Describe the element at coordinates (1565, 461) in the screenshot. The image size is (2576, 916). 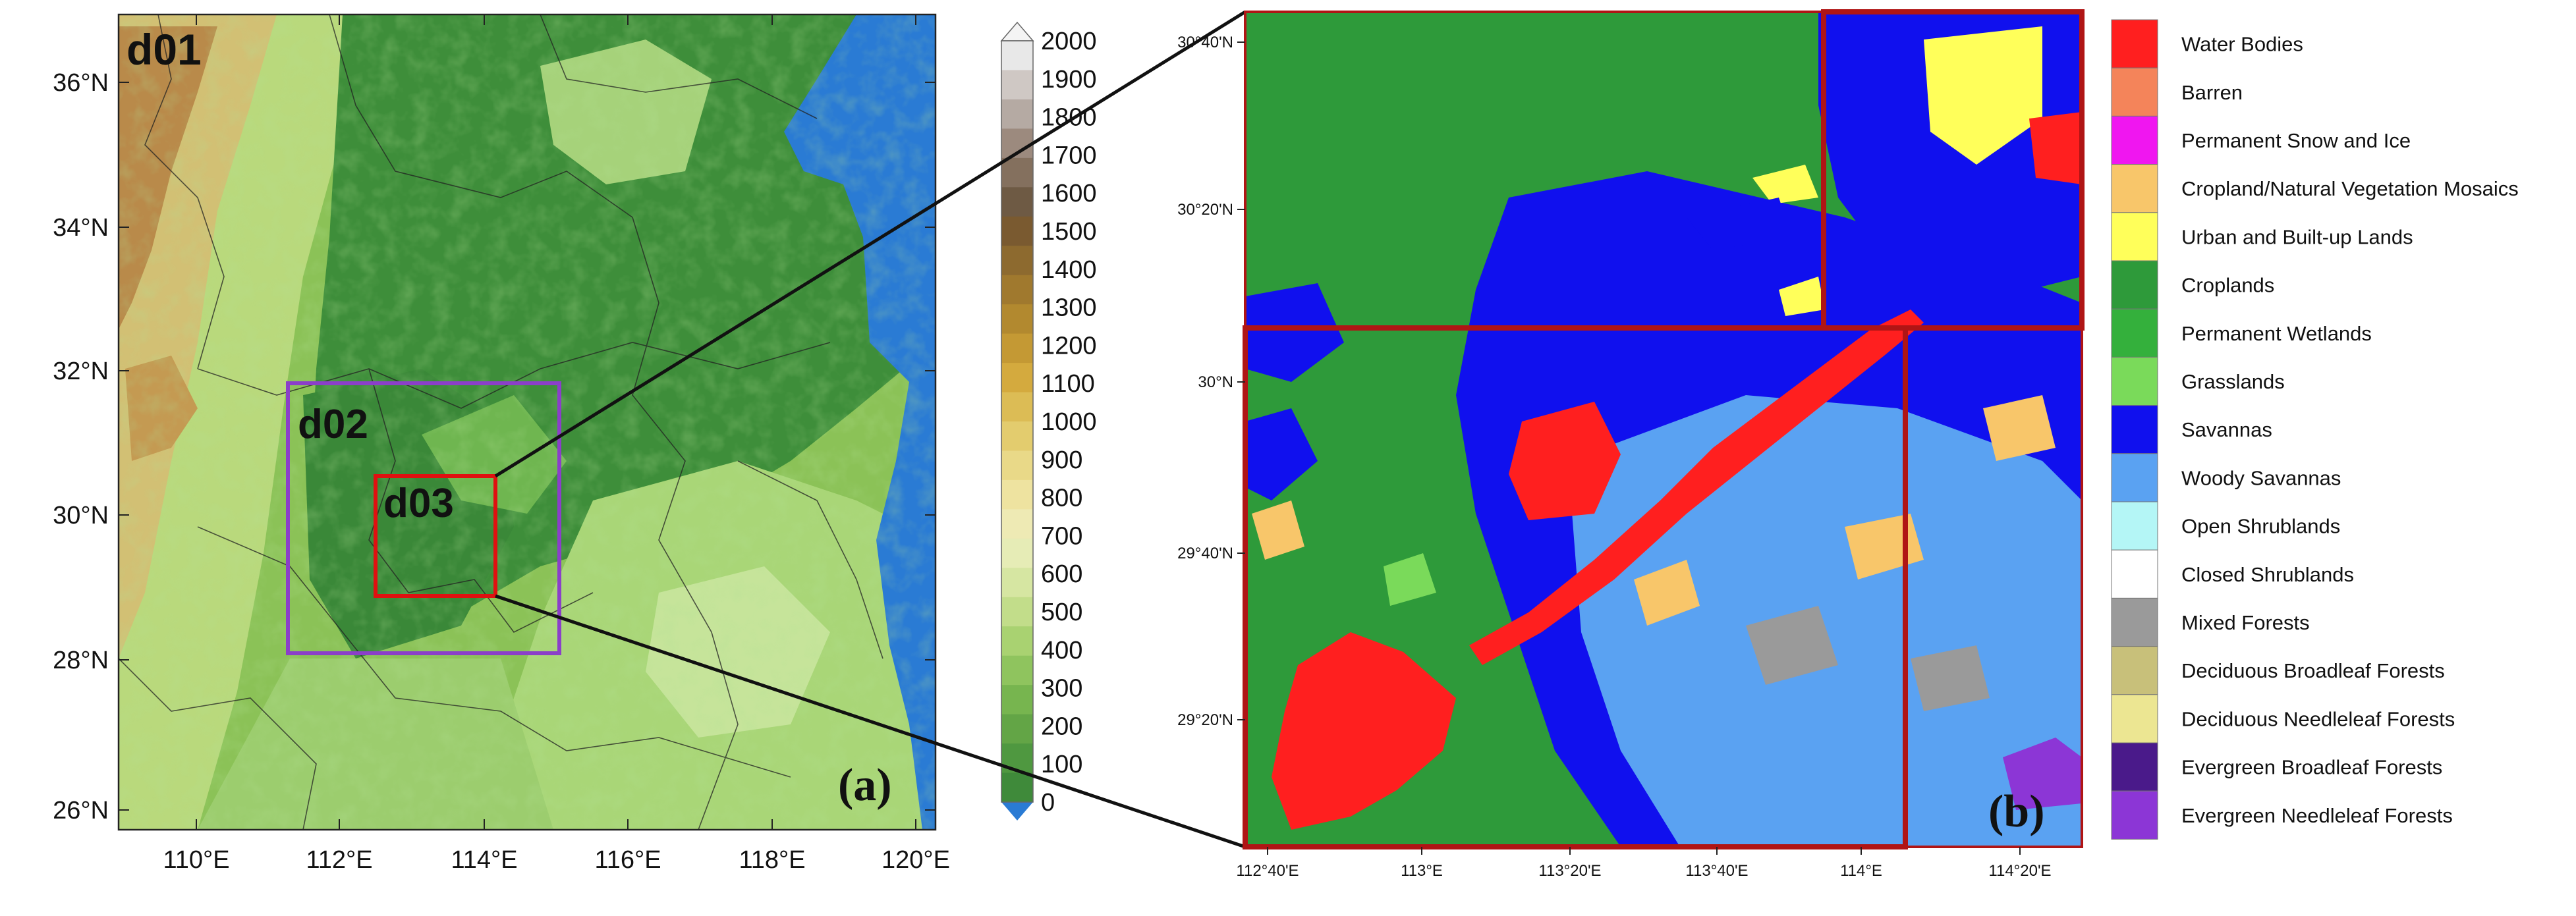
I see `lake-north` at that location.